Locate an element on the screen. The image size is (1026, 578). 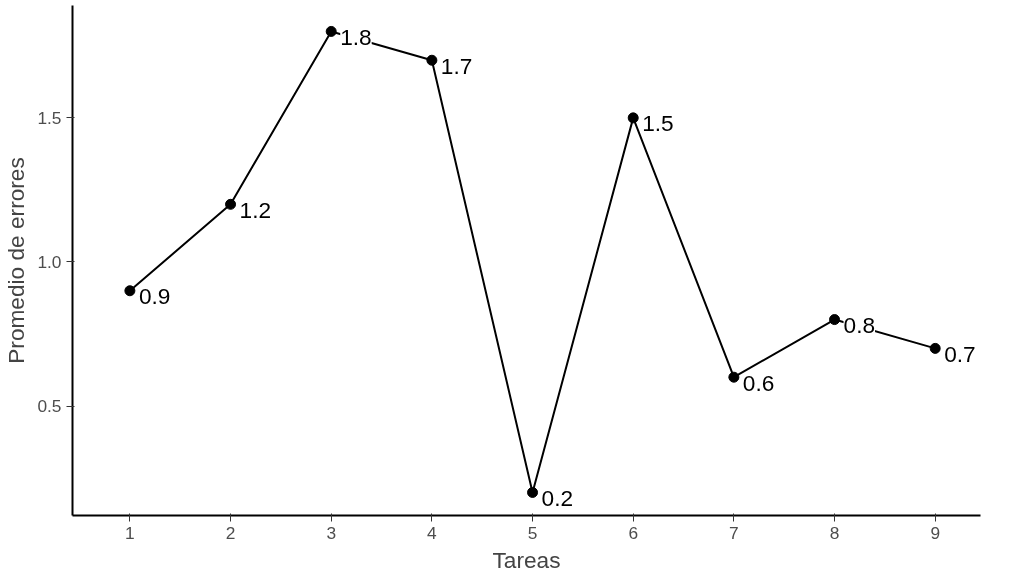
x-tick-label: 7 is located at coordinates (734, 532).